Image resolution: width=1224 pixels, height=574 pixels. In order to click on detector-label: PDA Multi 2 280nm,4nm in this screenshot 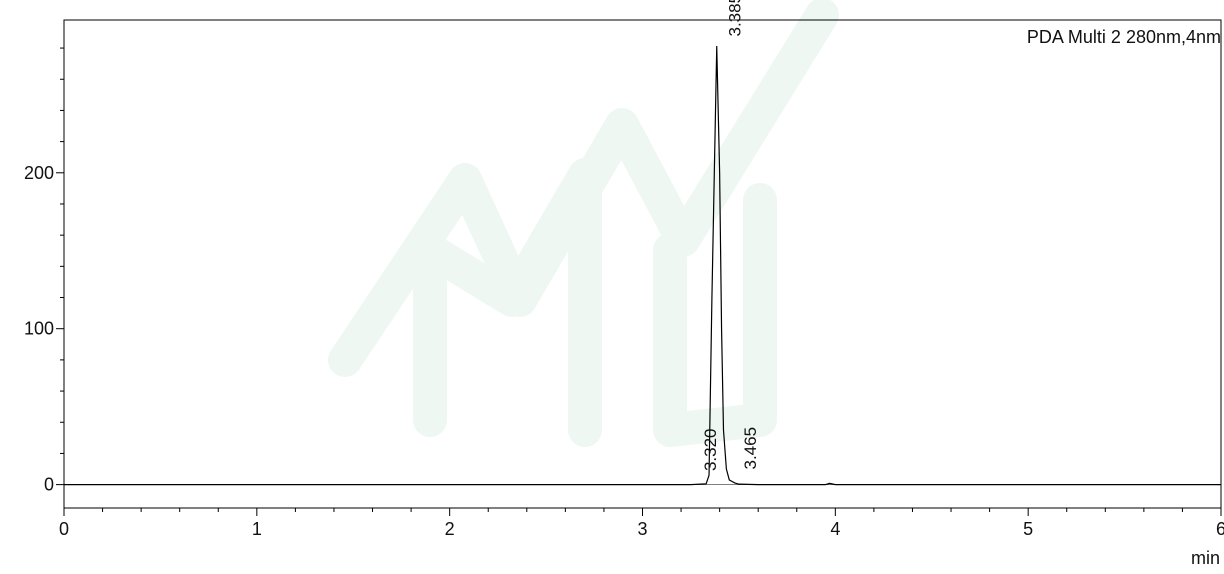, I will do `click(1124, 37)`.